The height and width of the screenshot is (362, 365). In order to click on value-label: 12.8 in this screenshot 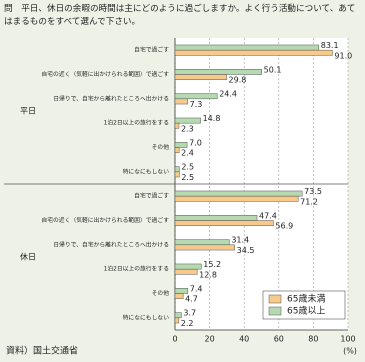, I will do `click(208, 274)`.